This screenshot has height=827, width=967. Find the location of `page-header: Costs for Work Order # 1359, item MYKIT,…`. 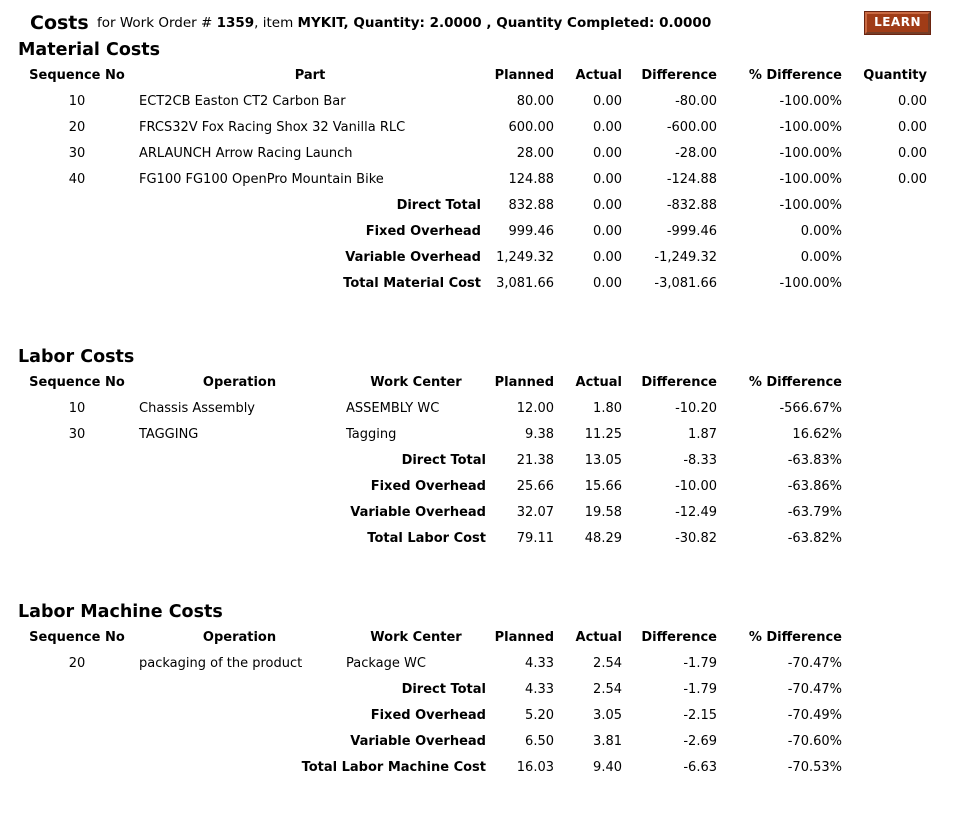

page-header: Costs for Work Order # 1359, item MYKIT,… is located at coordinates (474, 23).